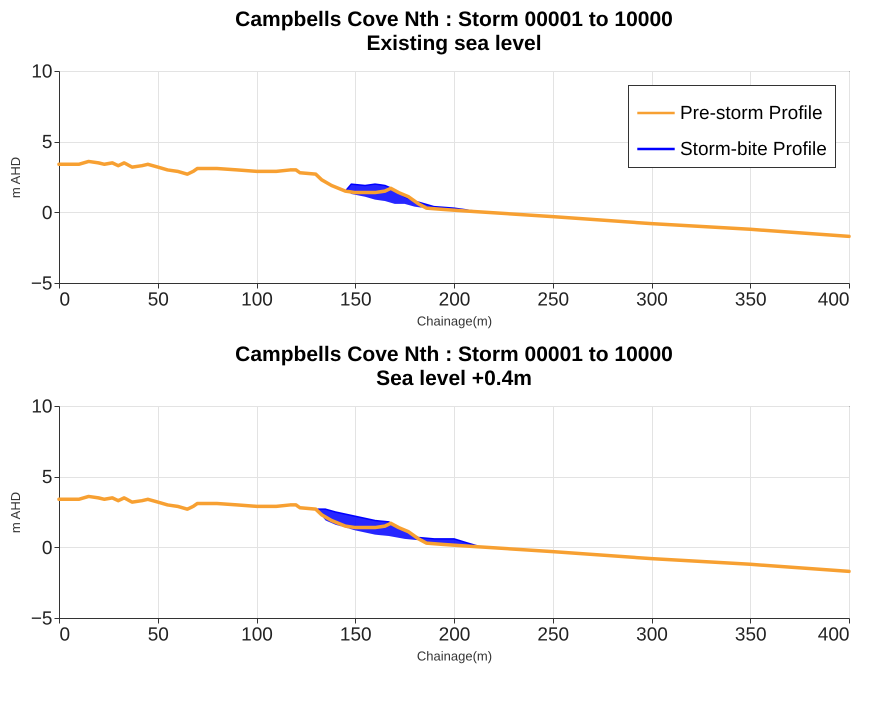 This screenshot has height=718, width=880. What do you see at coordinates (454, 378) in the screenshot?
I see `chart-subtitle: Sea level +0.4m` at bounding box center [454, 378].